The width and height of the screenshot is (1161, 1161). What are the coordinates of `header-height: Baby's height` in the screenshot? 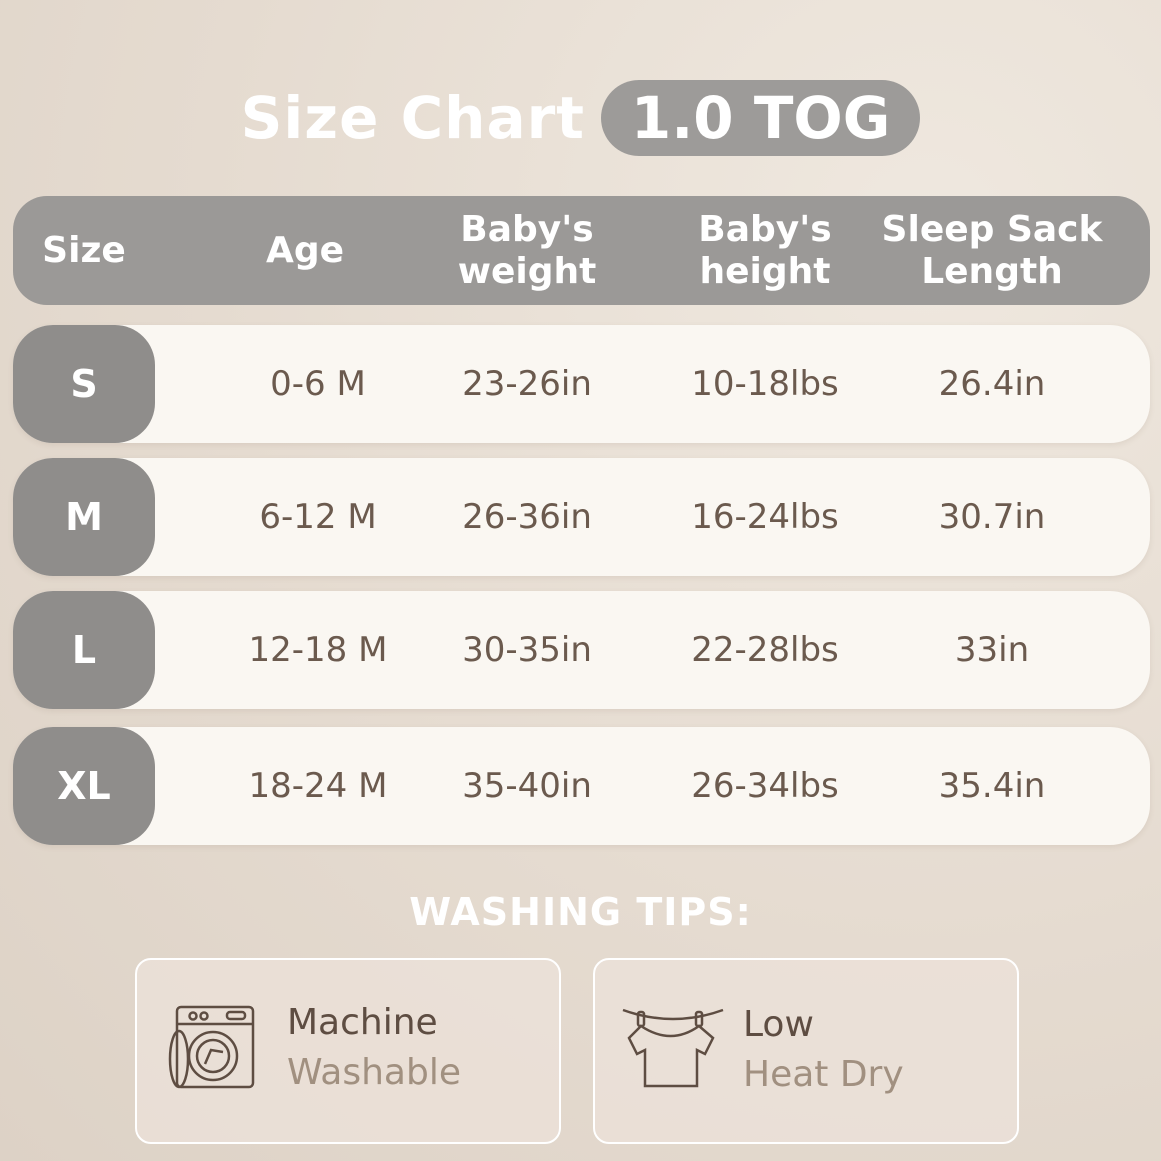 It's located at (765, 250).